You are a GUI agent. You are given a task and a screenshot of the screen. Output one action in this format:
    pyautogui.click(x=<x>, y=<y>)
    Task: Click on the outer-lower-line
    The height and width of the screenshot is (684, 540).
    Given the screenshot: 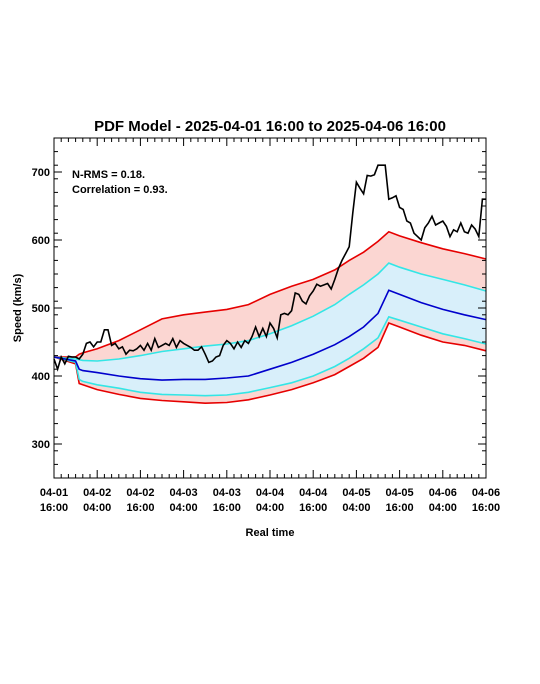 What is the action you would take?
    pyautogui.click(x=270, y=363)
    